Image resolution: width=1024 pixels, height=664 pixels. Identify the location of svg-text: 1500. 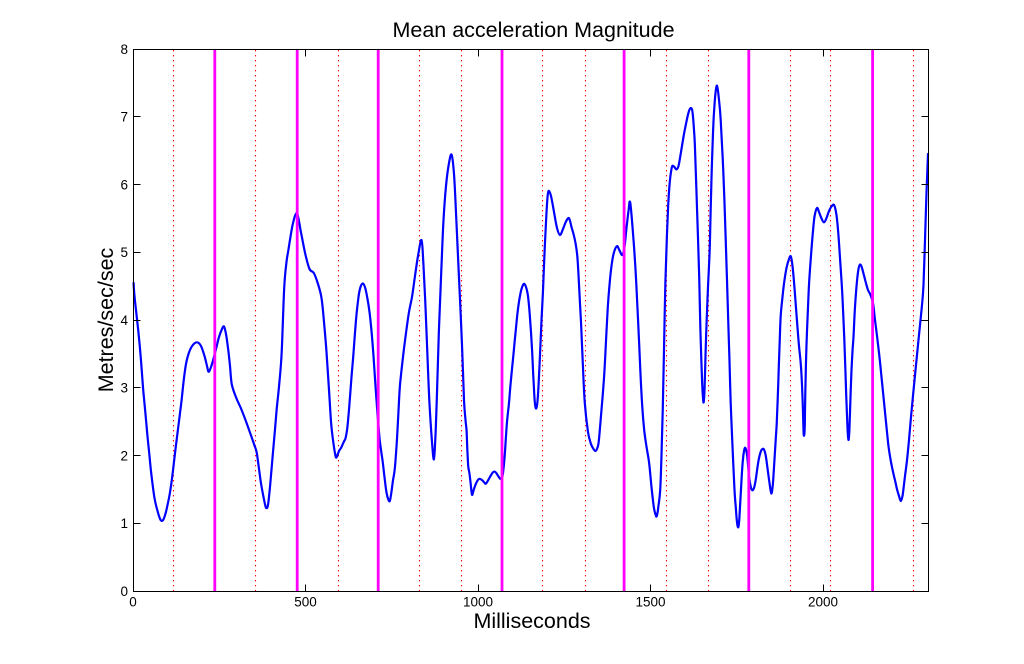
(650, 602).